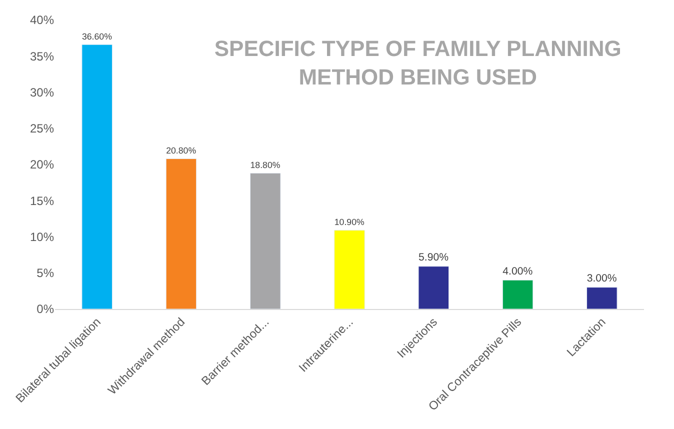  What do you see at coordinates (42, 129) in the screenshot?
I see `y-tick-label: 25%` at bounding box center [42, 129].